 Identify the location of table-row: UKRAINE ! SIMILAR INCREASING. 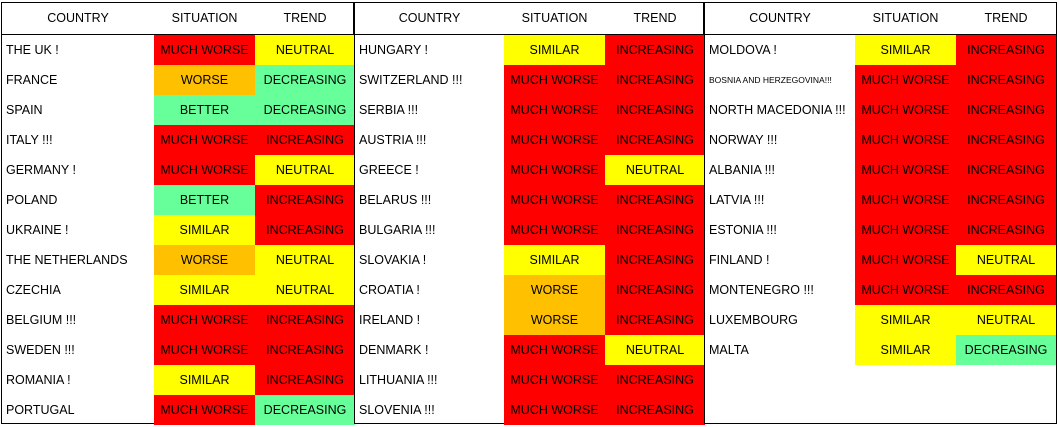
(178, 230).